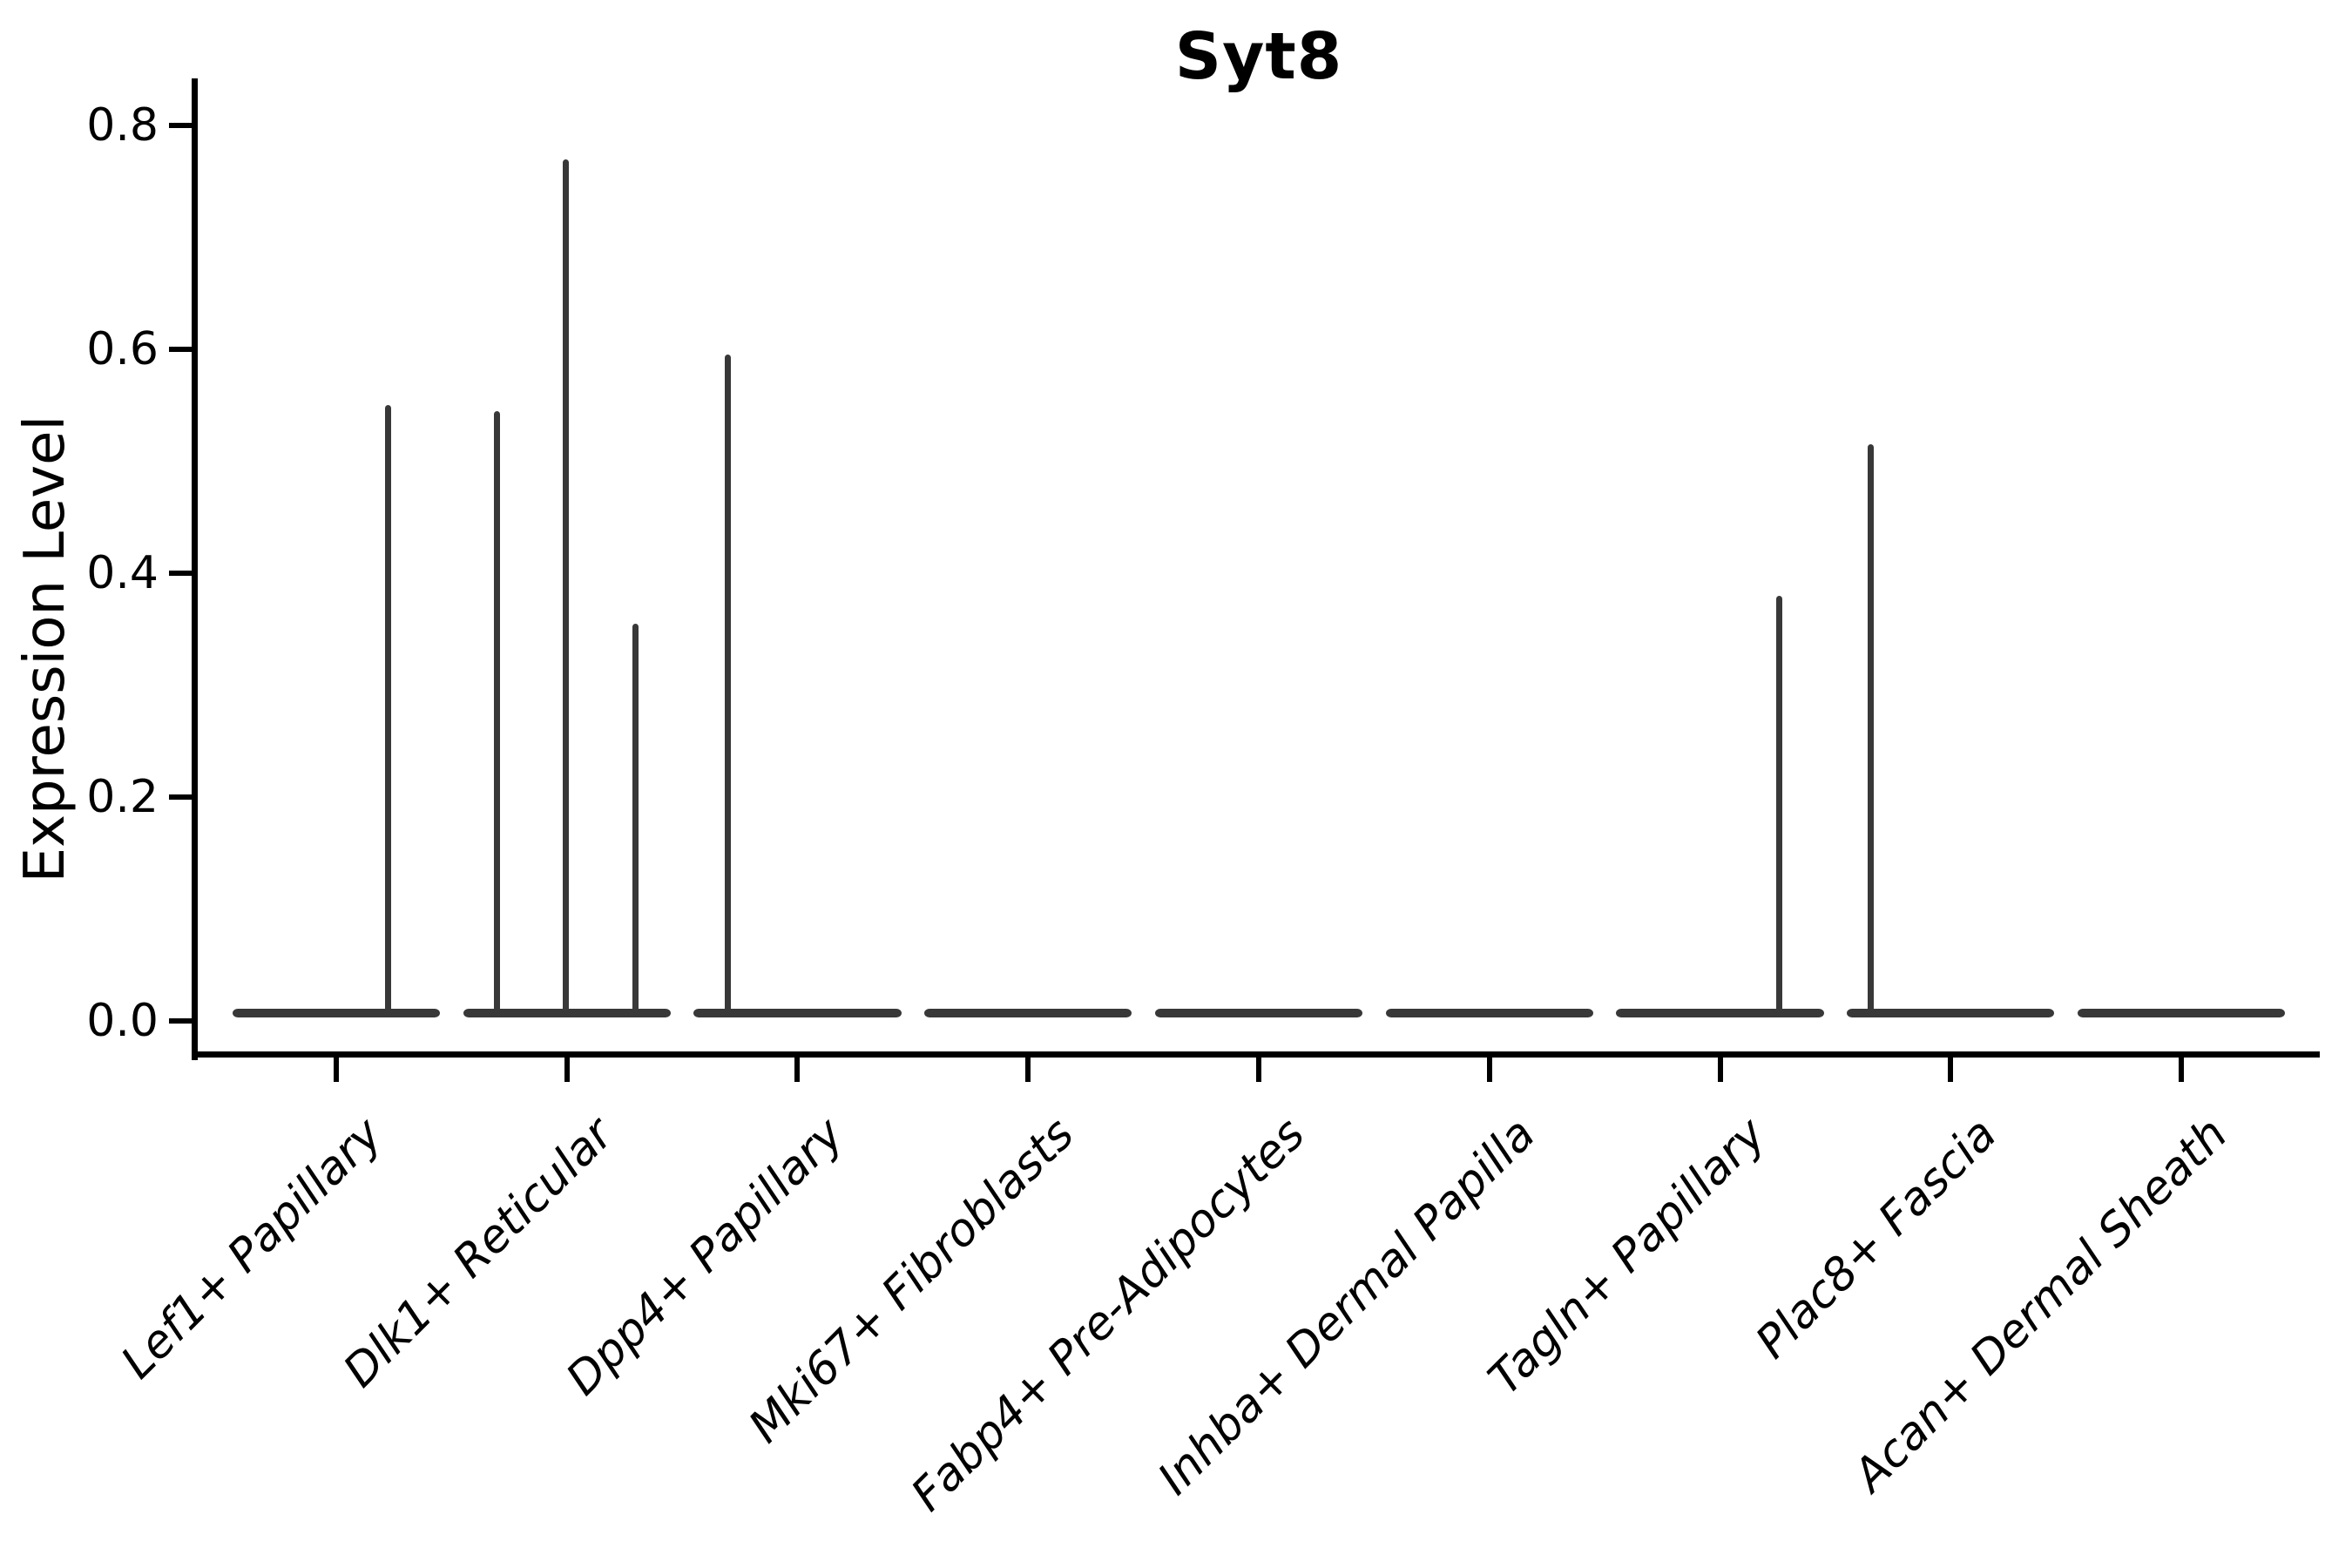 The height and width of the screenshot is (1568, 2352). Describe the element at coordinates (122, 573) in the screenshot. I see `y-tick-label: 0.4` at that location.